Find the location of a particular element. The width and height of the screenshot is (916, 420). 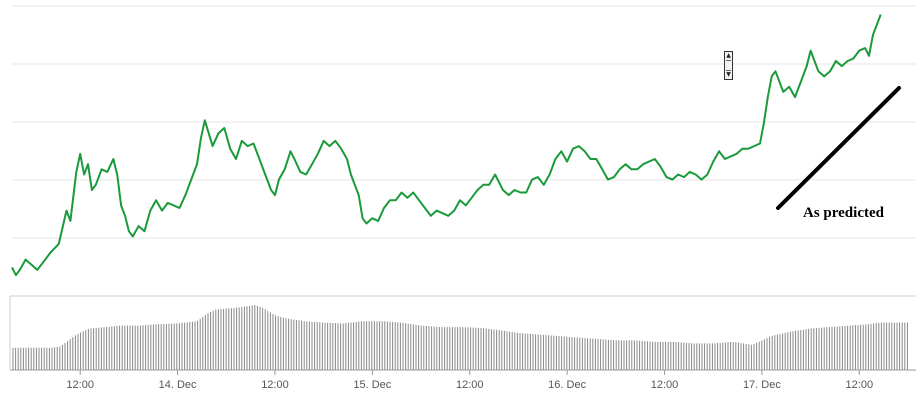

scrollbar-handle: ▲ ▼ is located at coordinates (728, 65).